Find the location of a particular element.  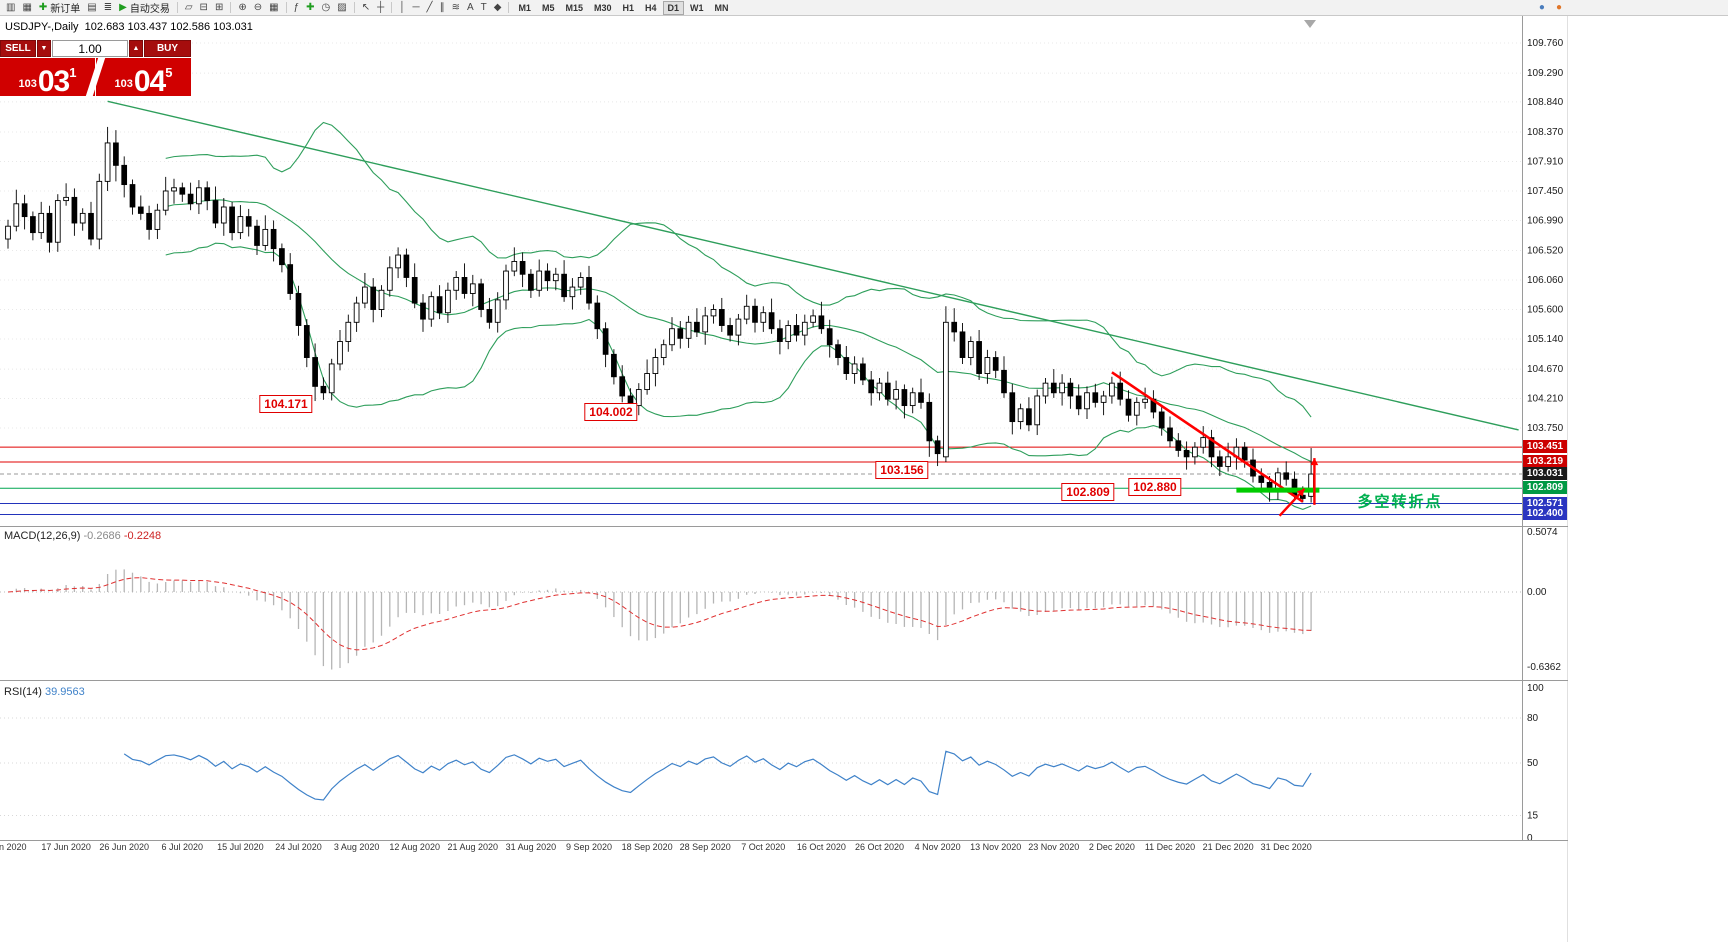

svg-text: 106.990 is located at coordinates (1545, 220).